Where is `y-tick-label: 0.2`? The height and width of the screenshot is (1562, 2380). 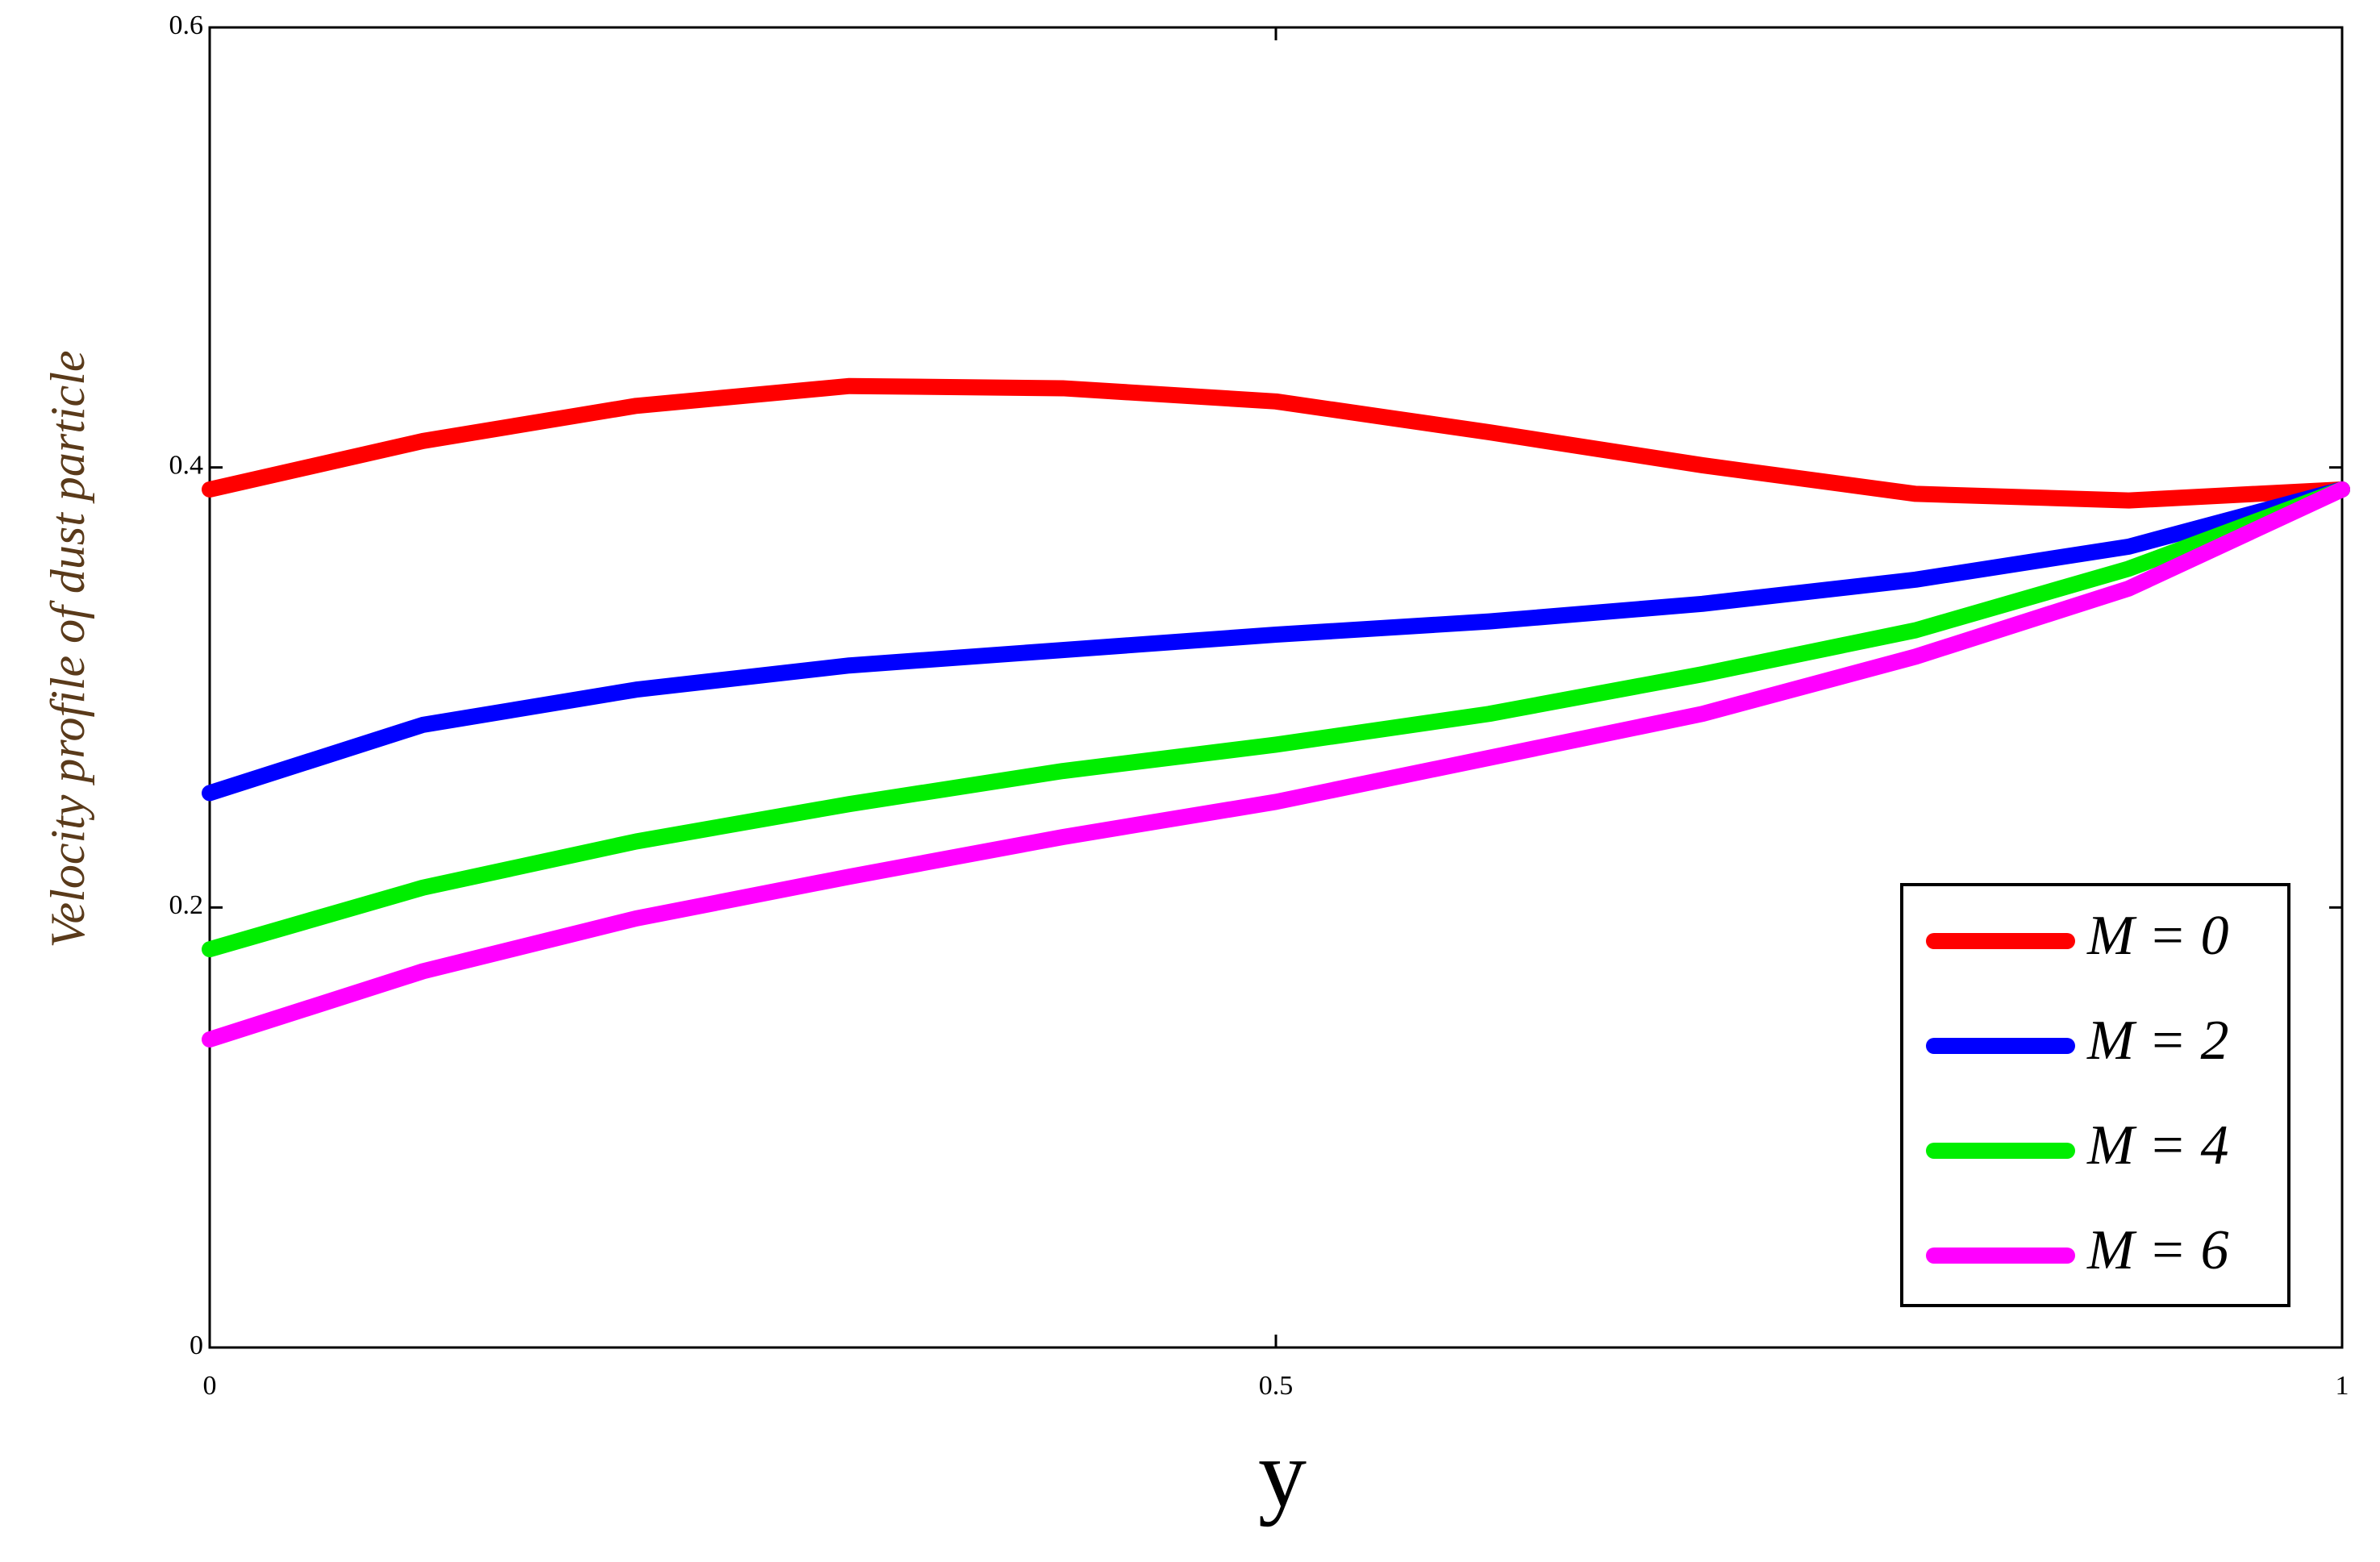 y-tick-label: 0.2 is located at coordinates (187, 905).